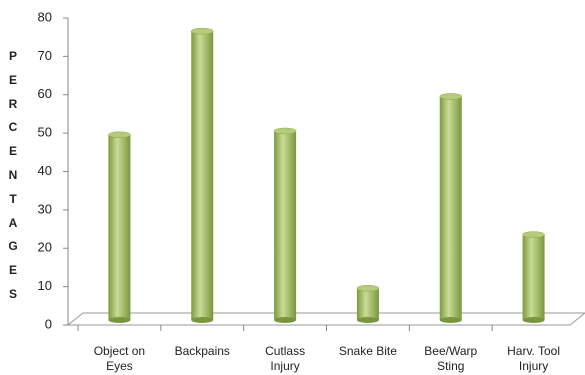 The height and width of the screenshot is (375, 585). Describe the element at coordinates (13, 175) in the screenshot. I see `y-axis-label: PERCENTAGES` at that location.